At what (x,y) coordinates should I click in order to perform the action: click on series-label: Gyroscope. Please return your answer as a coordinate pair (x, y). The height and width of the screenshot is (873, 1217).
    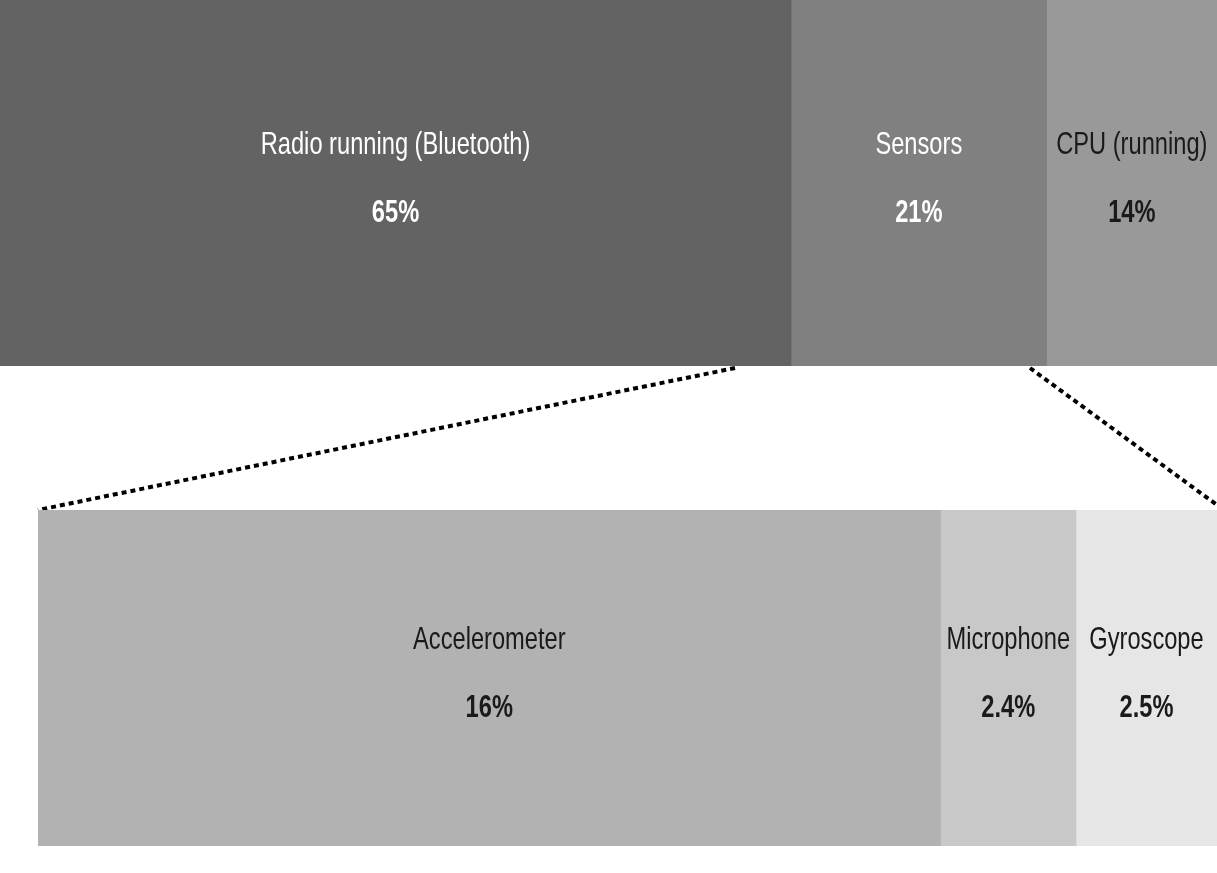
    Looking at the image, I should click on (1146, 638).